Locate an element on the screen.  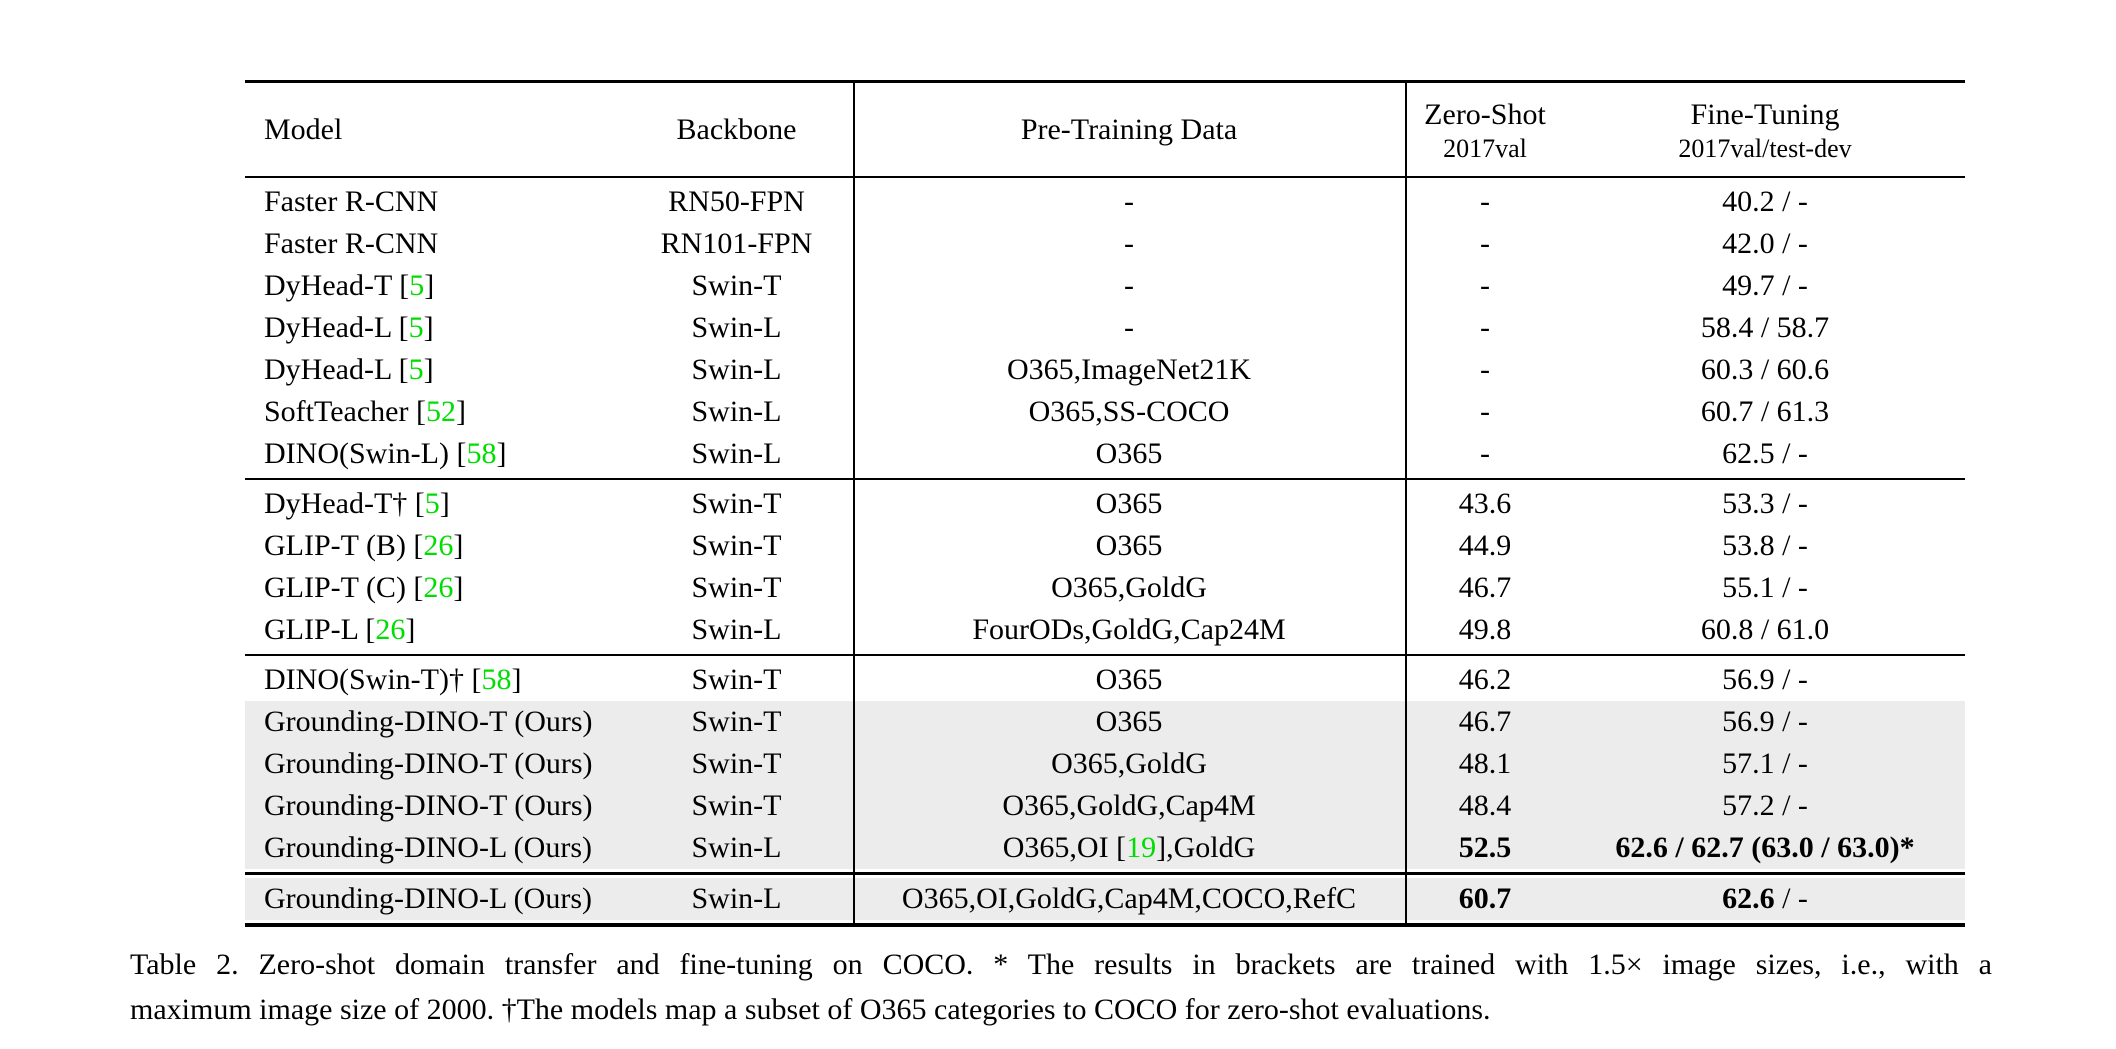
table-row: Faster R-CNN RN50-FPN - - 40.2 / - is located at coordinates (1105, 202).